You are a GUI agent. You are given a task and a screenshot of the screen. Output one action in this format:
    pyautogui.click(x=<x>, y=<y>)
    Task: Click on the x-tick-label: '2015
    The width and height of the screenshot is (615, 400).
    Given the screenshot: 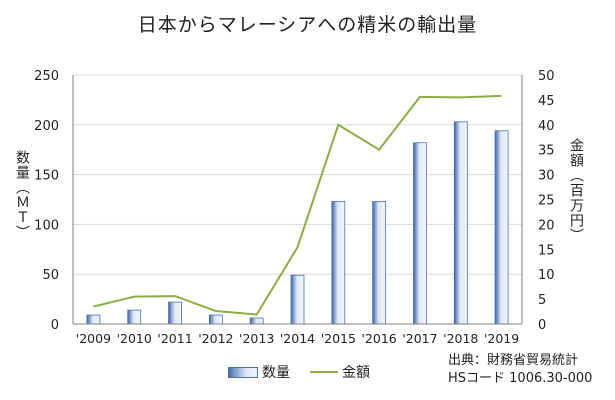 What is the action you would take?
    pyautogui.click(x=338, y=338)
    